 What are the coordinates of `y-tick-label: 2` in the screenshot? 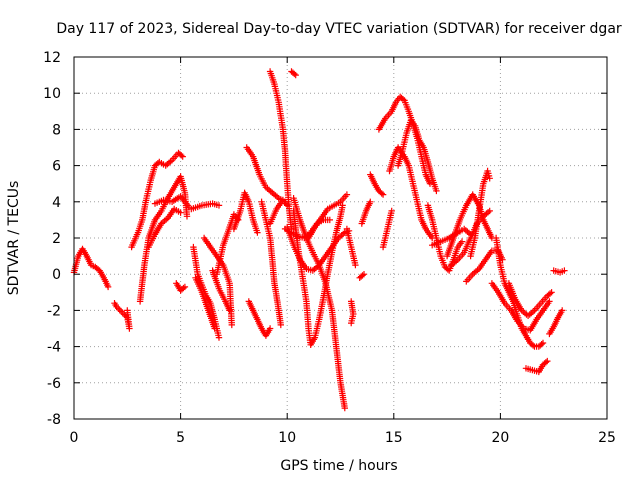 It's located at (56, 239).